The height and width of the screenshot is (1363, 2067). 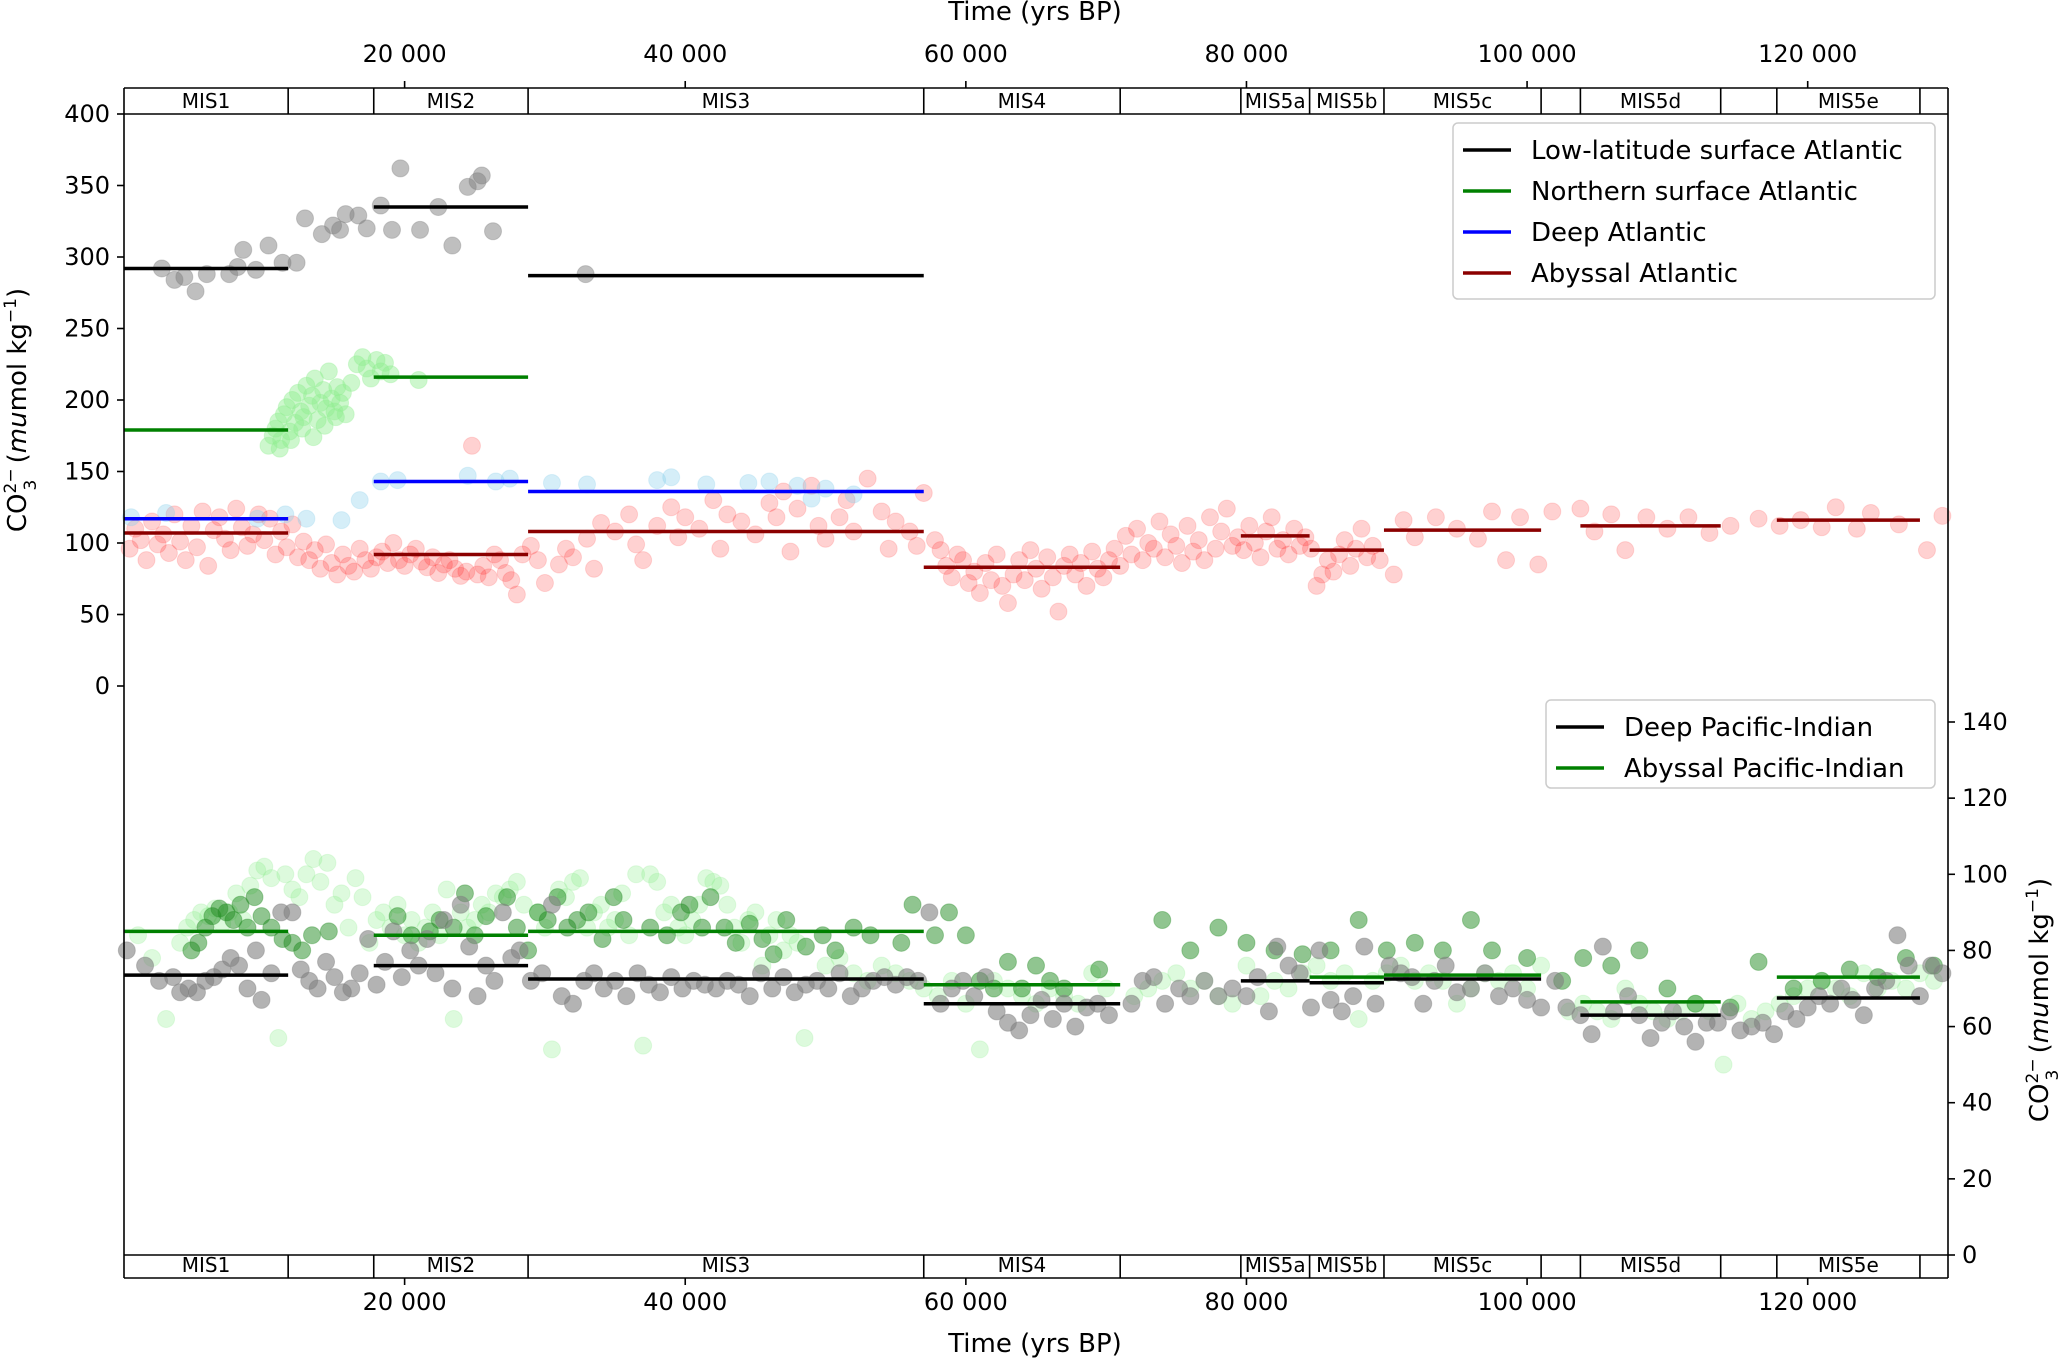 I want to click on atlantic-legend-label: Northern surface Atlantic, so click(x=1694, y=192).